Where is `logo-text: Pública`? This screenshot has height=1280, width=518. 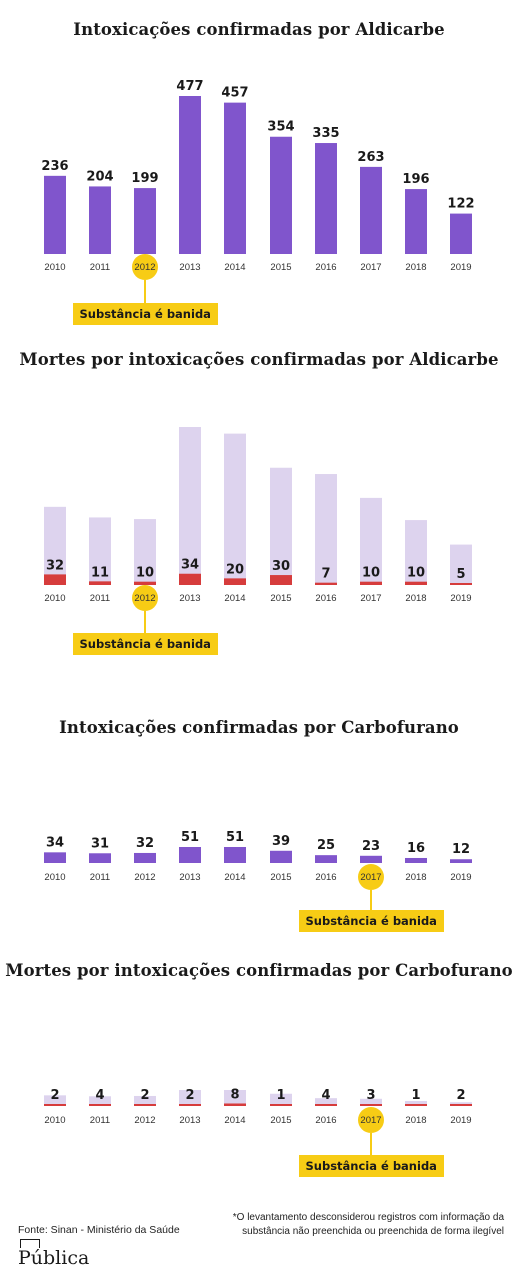 logo-text: Pública is located at coordinates (54, 1258).